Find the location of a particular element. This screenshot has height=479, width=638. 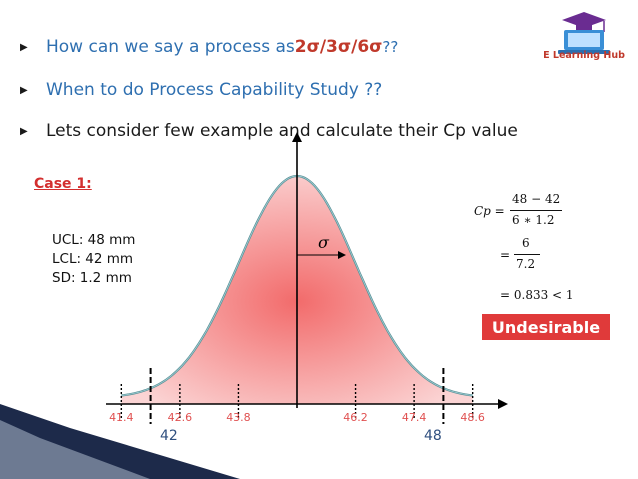

tick-labels: 41.4 42.6 43.8 46.2 47.4 48.6 is located at coordinates (297, 417).